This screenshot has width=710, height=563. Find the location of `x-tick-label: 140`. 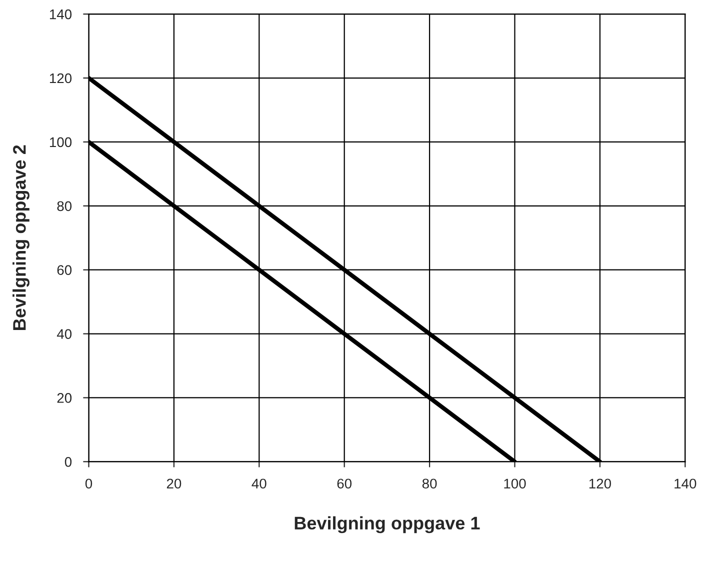

x-tick-label: 140 is located at coordinates (685, 483).